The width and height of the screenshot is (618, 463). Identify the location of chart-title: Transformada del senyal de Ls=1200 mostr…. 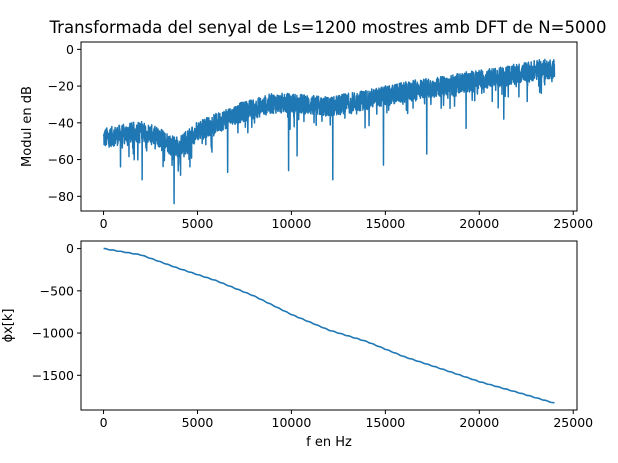
(328, 27).